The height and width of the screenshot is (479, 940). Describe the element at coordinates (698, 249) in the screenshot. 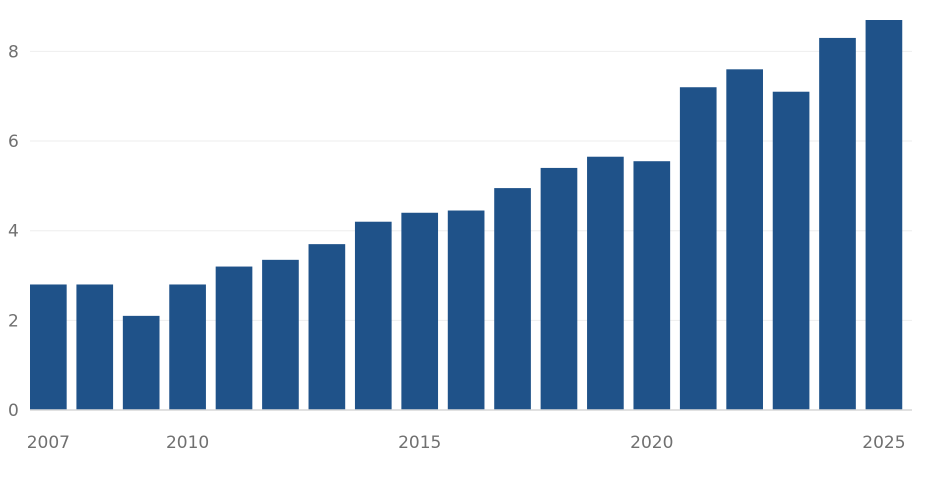

I see `bar-2021` at that location.